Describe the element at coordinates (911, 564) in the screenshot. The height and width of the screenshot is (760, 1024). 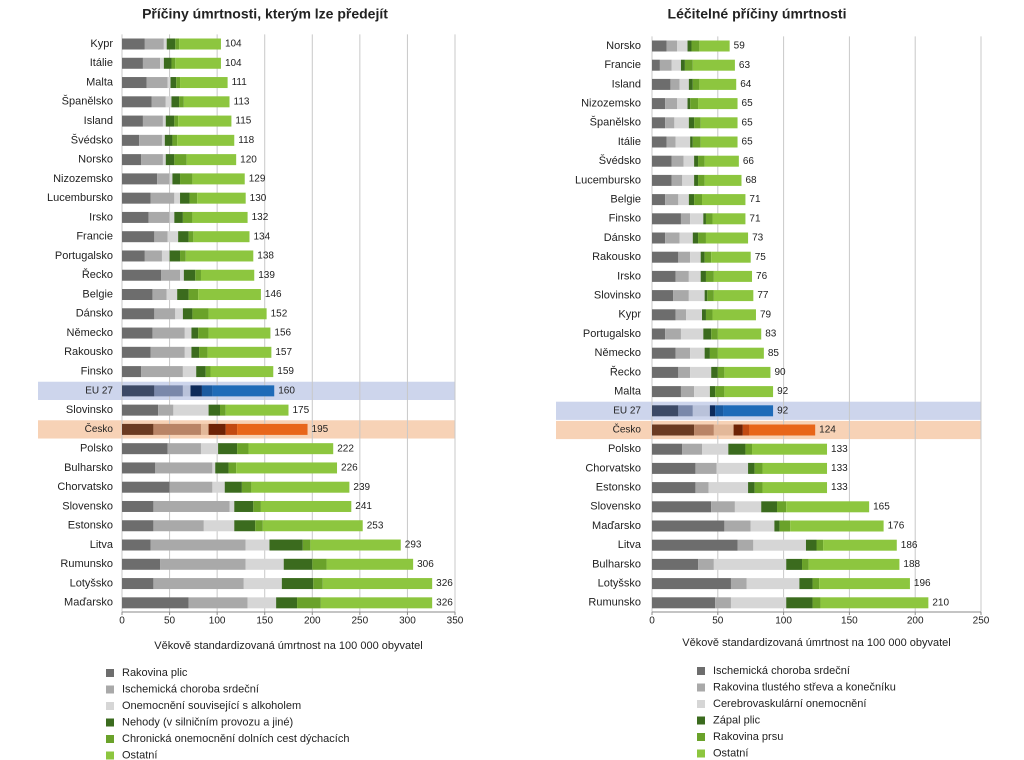
I see `total-label: 188` at that location.